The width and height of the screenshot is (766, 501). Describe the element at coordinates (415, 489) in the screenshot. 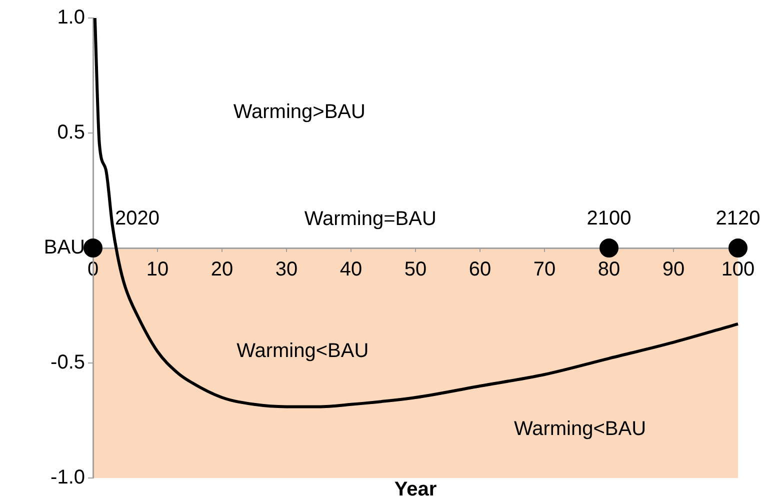

I see `x-axis-title: Year` at that location.